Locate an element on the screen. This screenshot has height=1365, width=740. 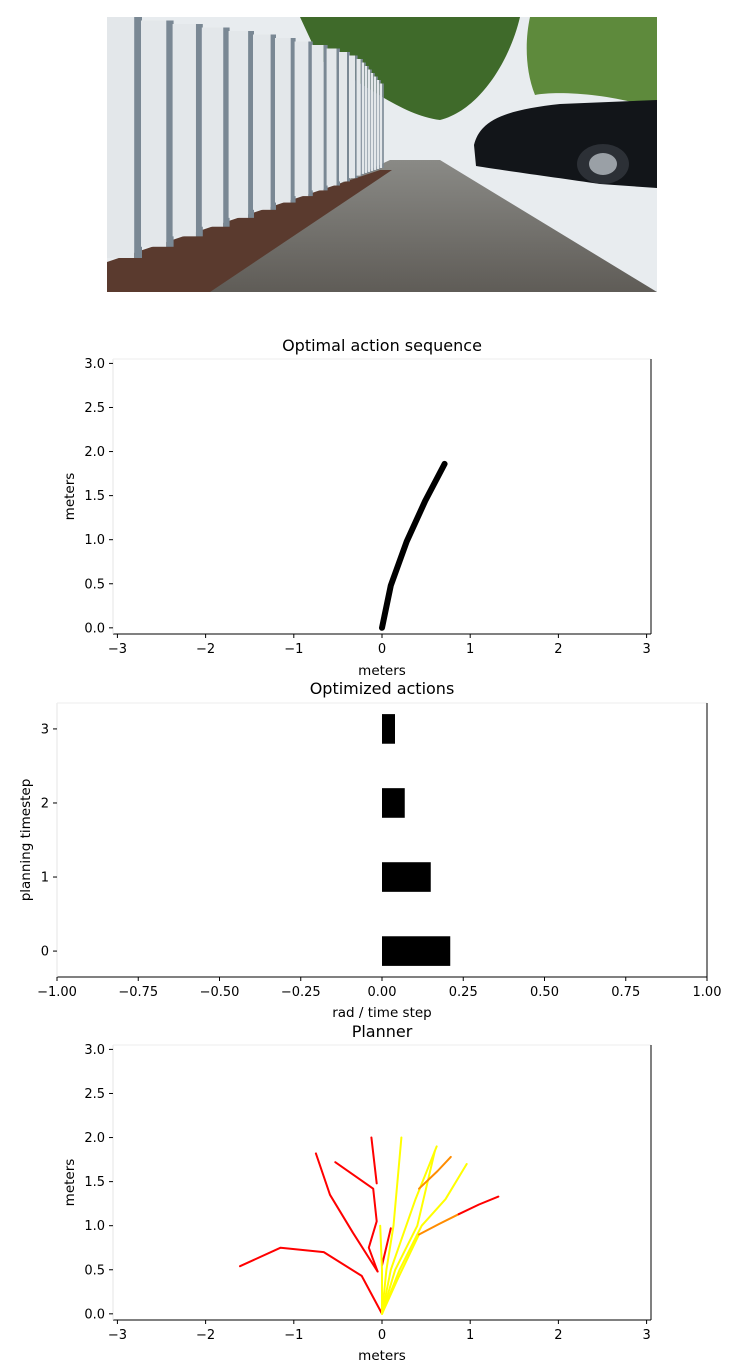
x-tick-label: 0.00 is located at coordinates (382, 992).